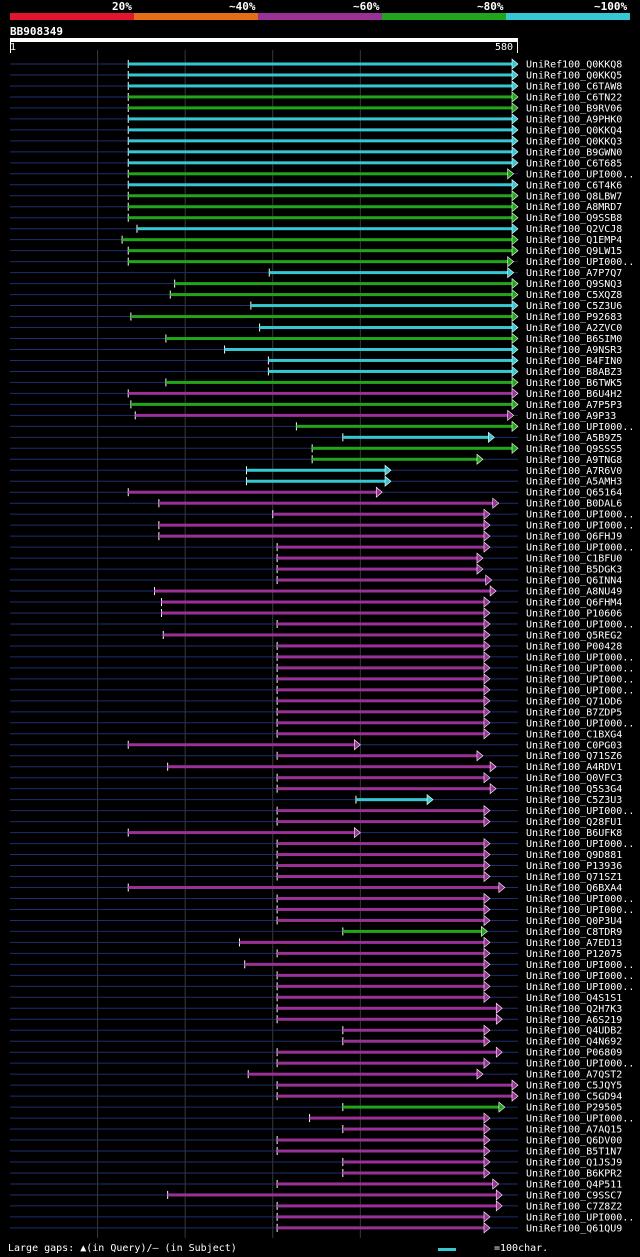 This screenshot has width=640, height=1257. What do you see at coordinates (316, 1008) in the screenshot?
I see `hit-row: UniRef100_Q2H7K3` at bounding box center [316, 1008].